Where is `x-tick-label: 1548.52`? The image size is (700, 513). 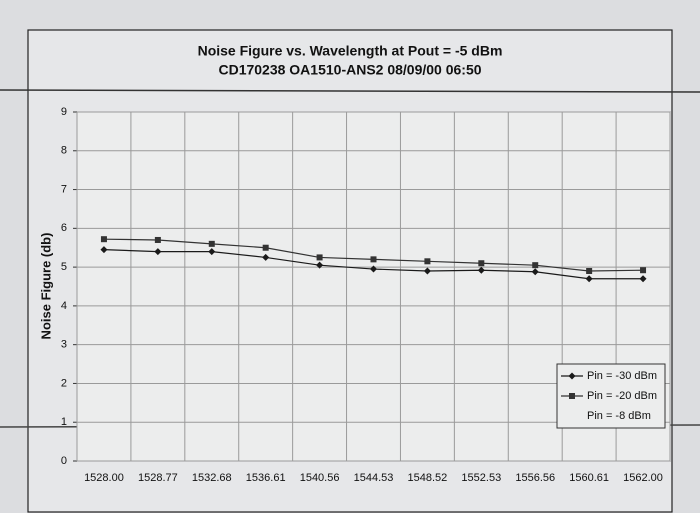 x-tick-label: 1548.52 is located at coordinates (428, 478).